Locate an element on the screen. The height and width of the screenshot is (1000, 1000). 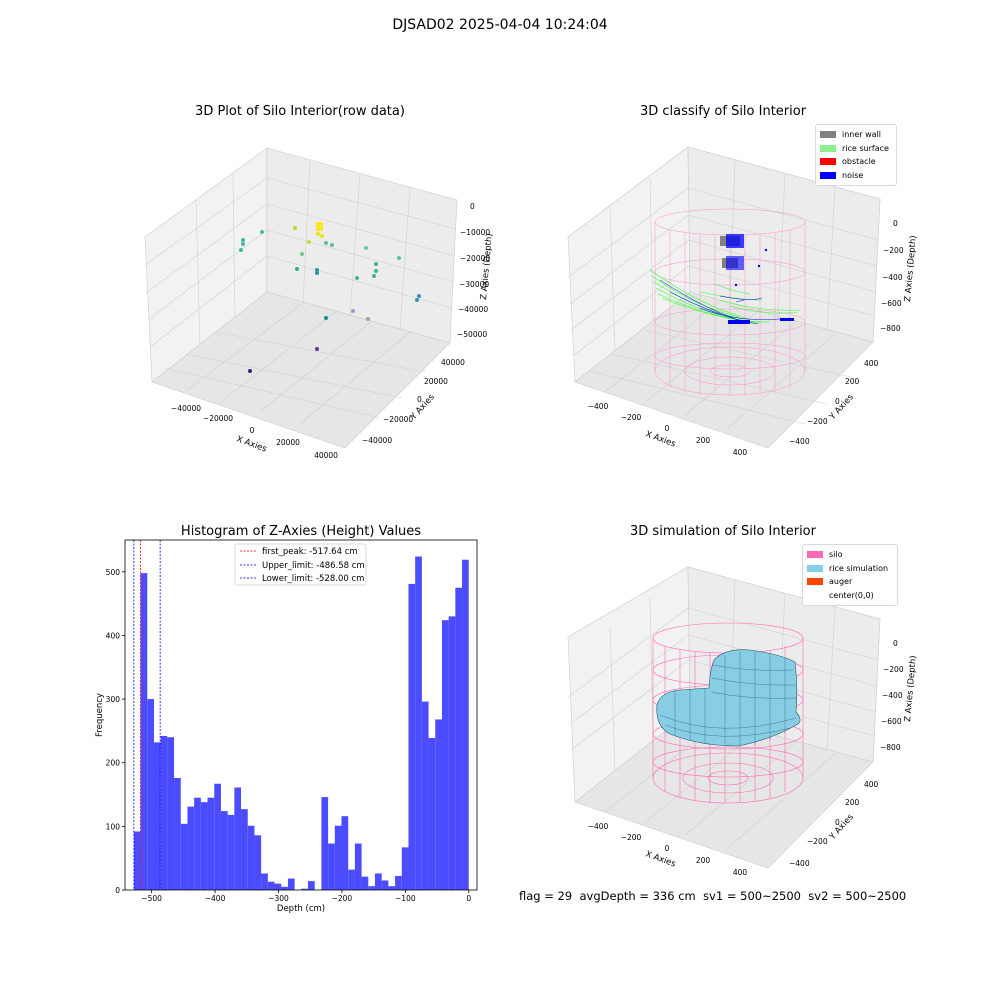
legend-item-inner-wall: inner wall is located at coordinates (856, 135).